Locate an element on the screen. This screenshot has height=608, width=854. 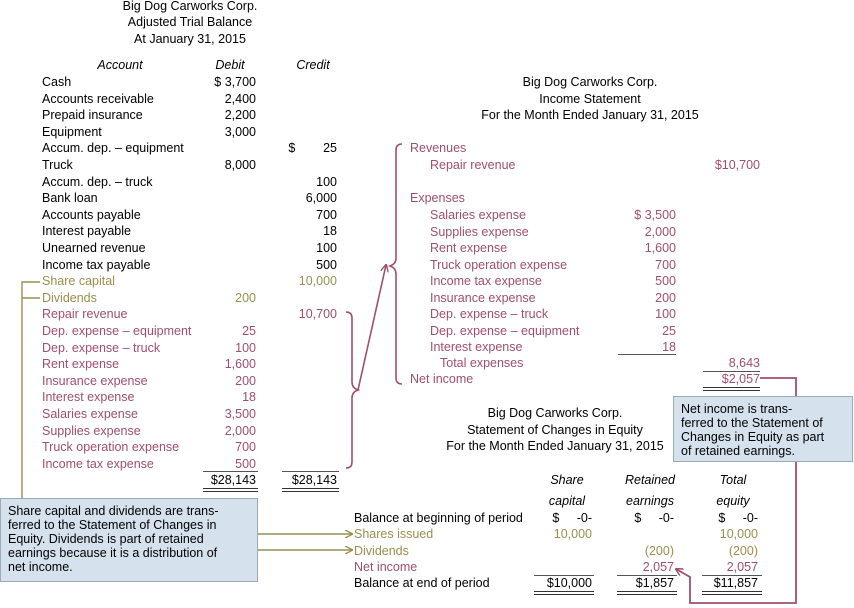
is-expense-amount: 700 is located at coordinates (665, 264).